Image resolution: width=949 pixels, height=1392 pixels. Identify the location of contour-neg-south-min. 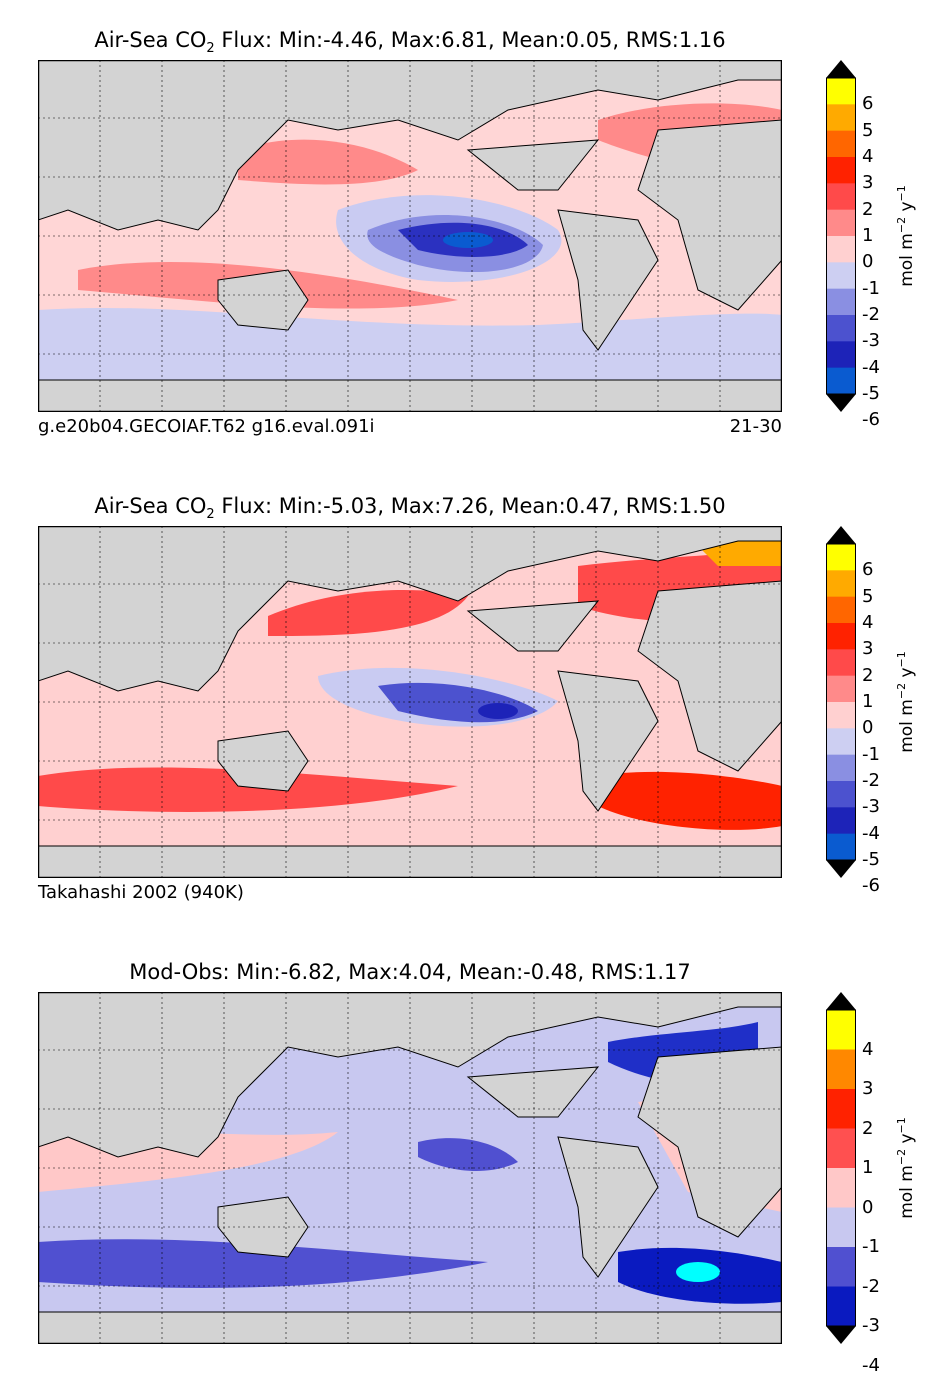
(698, 1272).